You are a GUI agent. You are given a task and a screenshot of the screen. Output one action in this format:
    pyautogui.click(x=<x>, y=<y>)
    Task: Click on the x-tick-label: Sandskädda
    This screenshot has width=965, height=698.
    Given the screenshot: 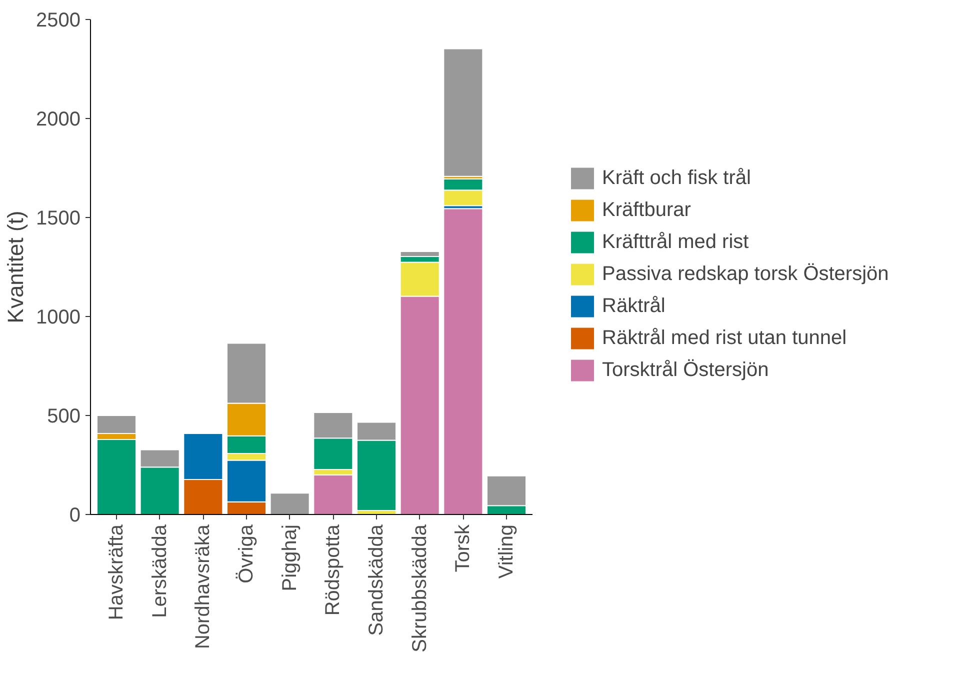 What is the action you would take?
    pyautogui.click(x=377, y=580)
    